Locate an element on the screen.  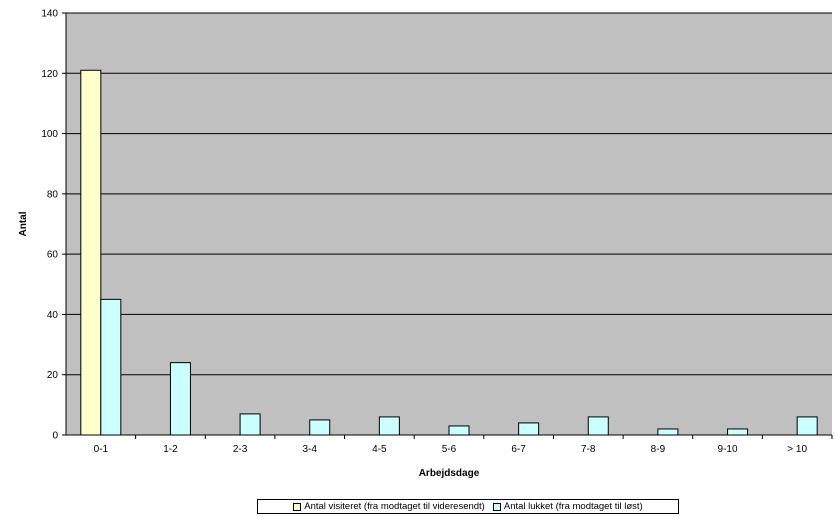
x-tick-label: 2-3 is located at coordinates (240, 449).